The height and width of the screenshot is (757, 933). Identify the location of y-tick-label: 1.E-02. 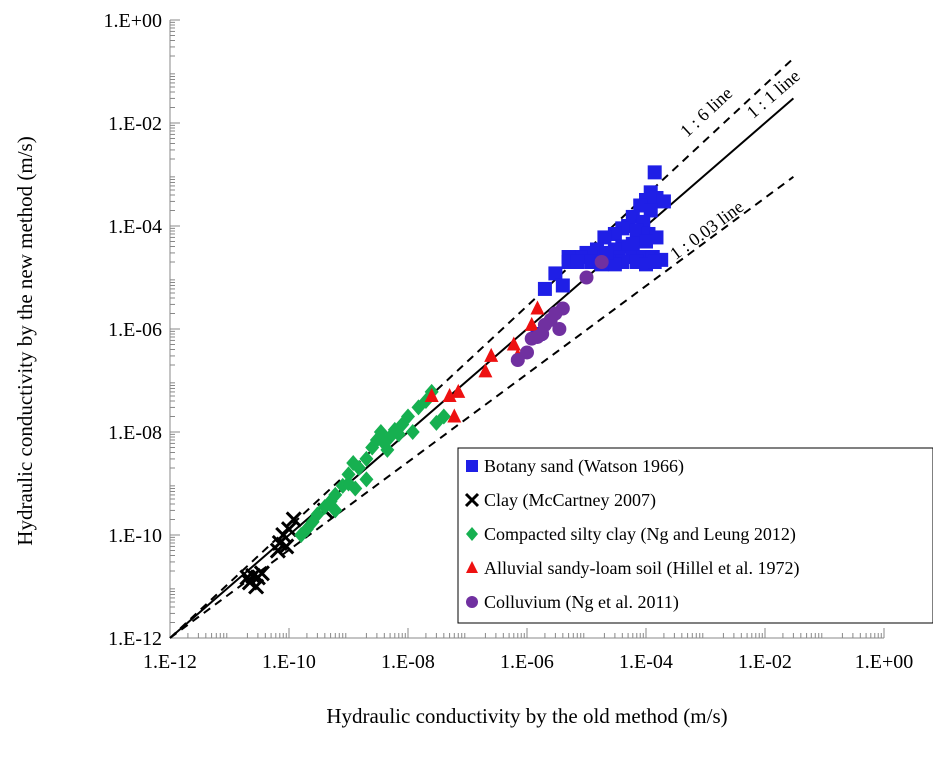
(135, 124).